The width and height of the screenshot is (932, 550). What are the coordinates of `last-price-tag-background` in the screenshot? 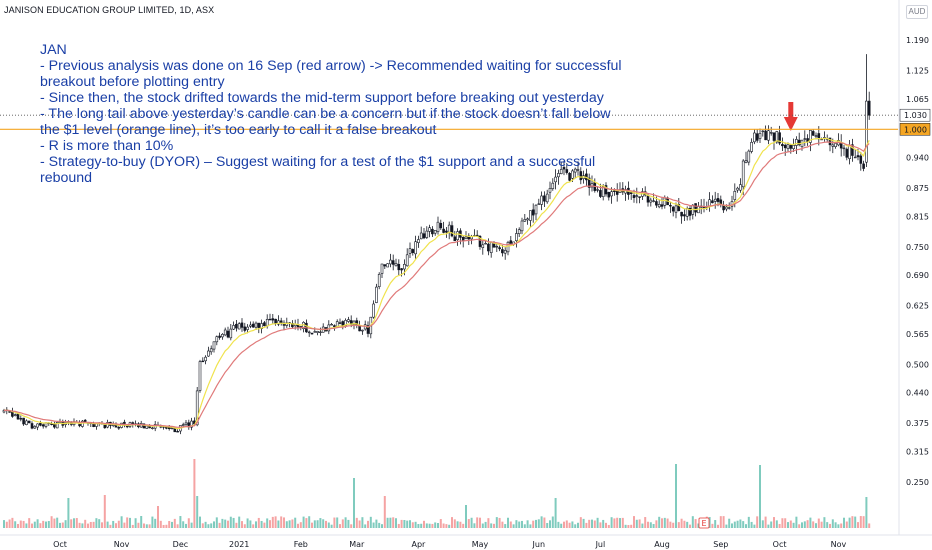 It's located at (915, 115).